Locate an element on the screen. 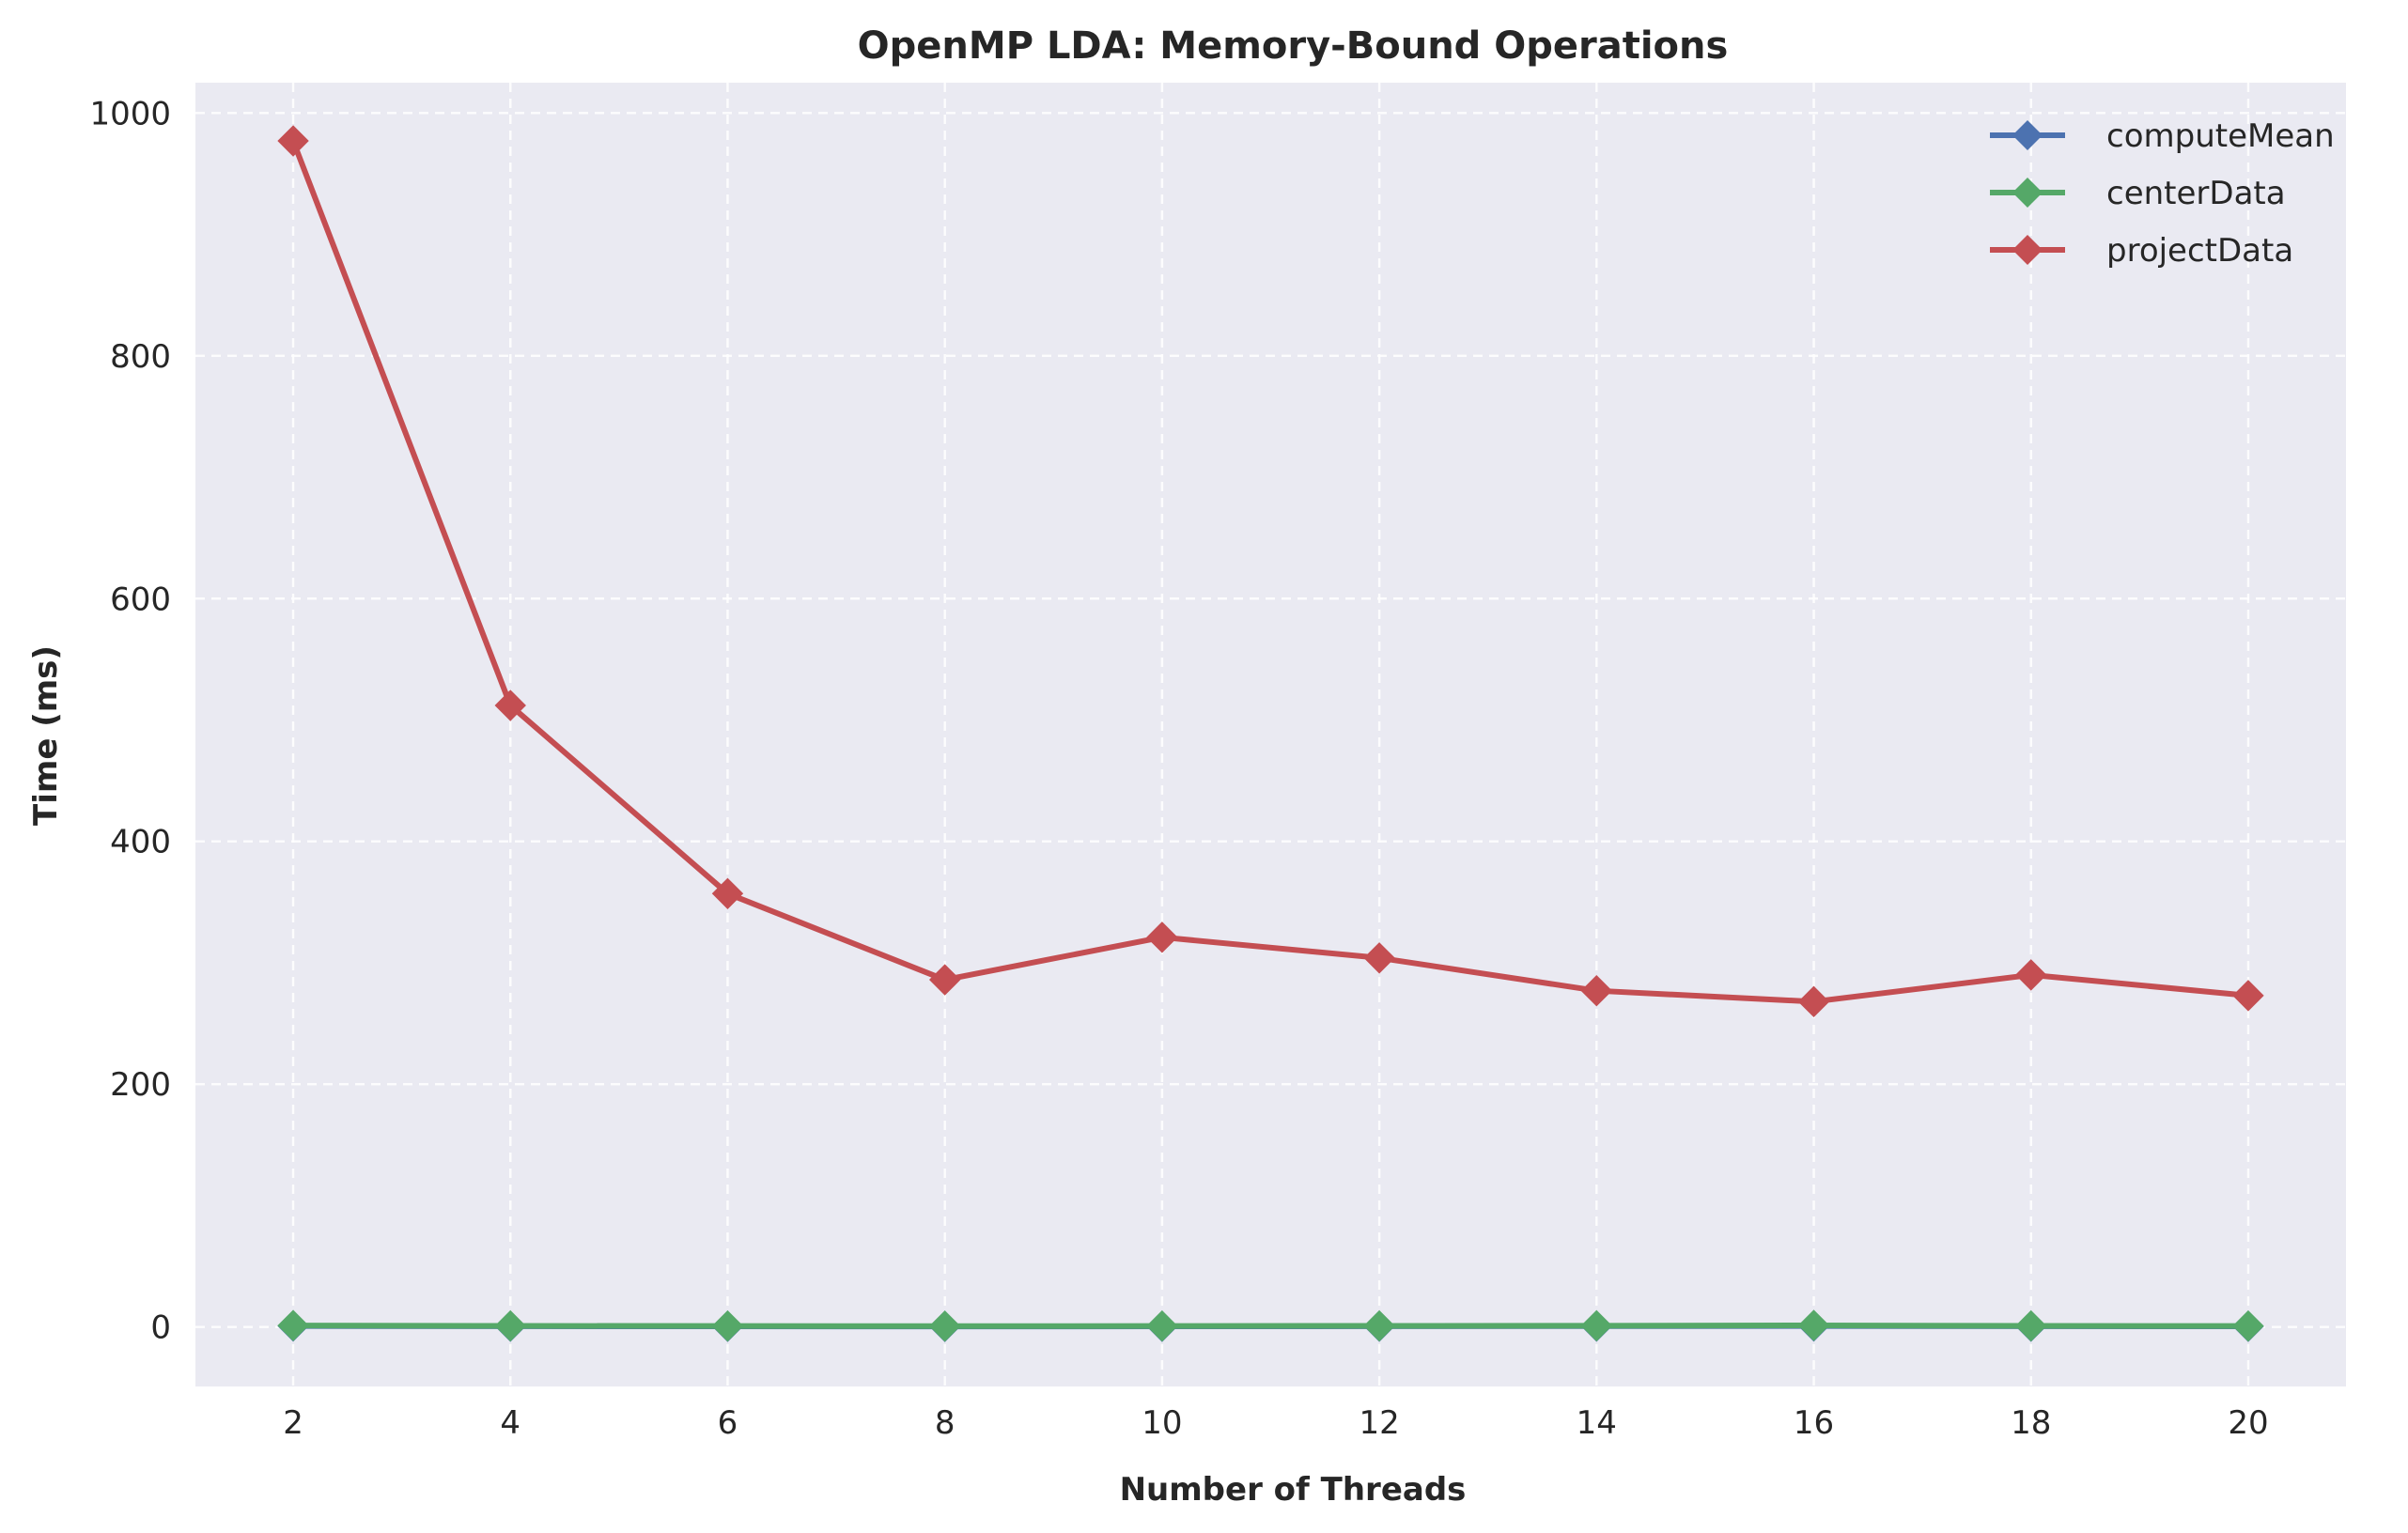 This screenshot has height=1533, width=2408. legend-item: centerData is located at coordinates (2138, 193).